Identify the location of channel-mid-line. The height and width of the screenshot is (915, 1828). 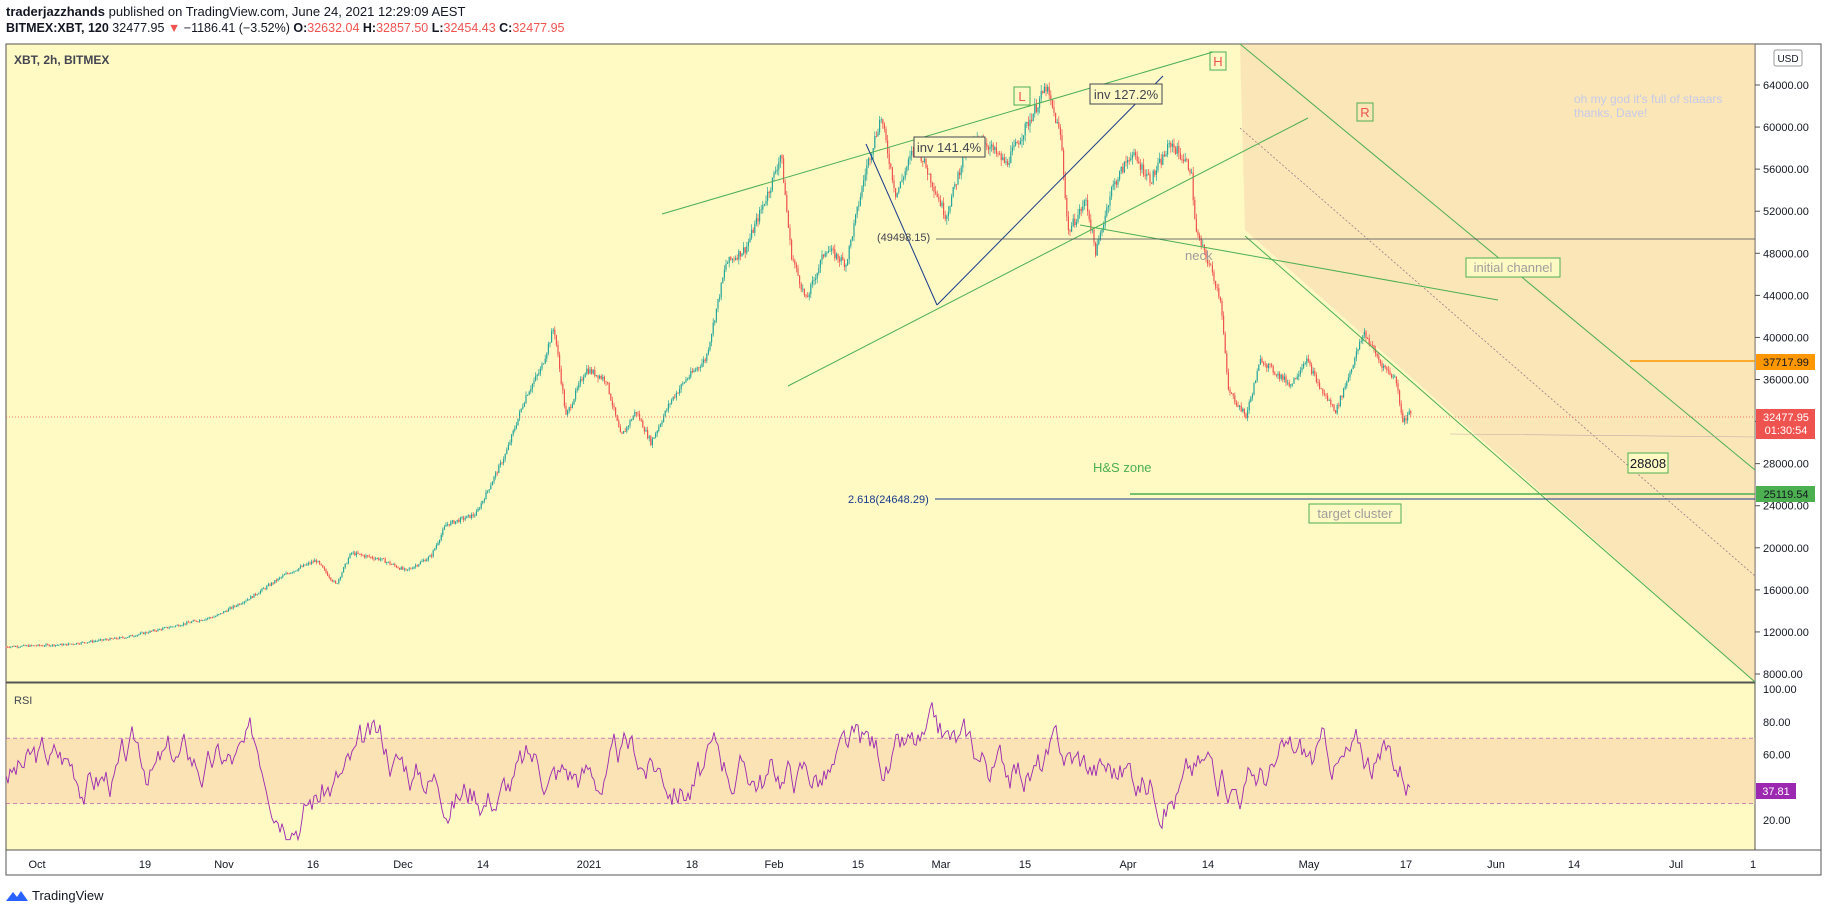
(1497, 352).